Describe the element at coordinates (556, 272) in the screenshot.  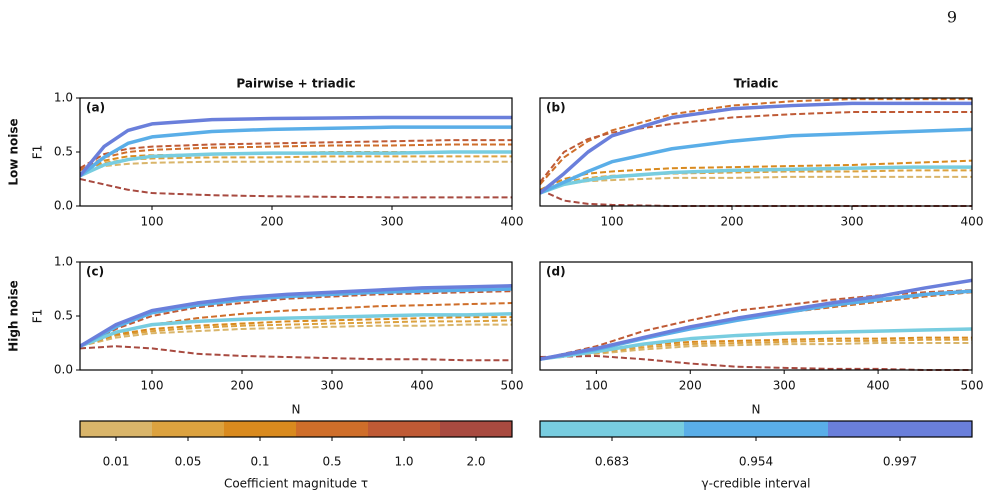
I see `panel-label: (d)` at that location.